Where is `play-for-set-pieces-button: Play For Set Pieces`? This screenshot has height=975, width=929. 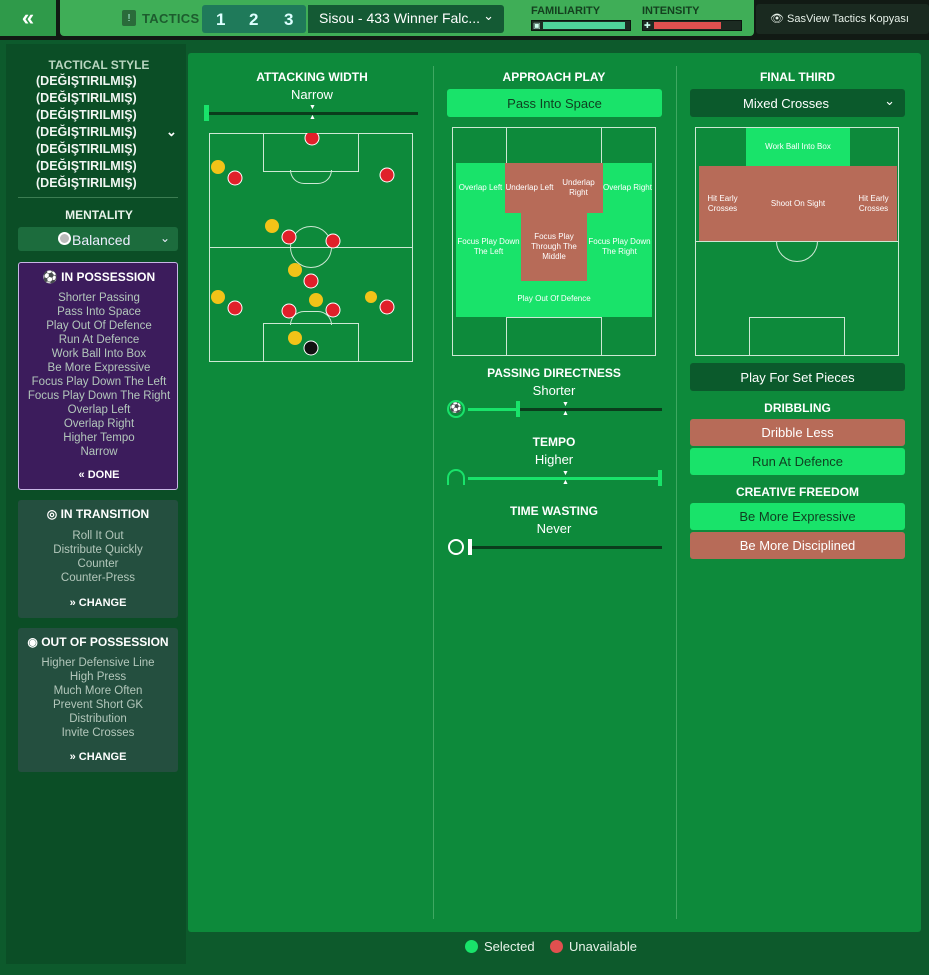 play-for-set-pieces-button: Play For Set Pieces is located at coordinates (797, 377).